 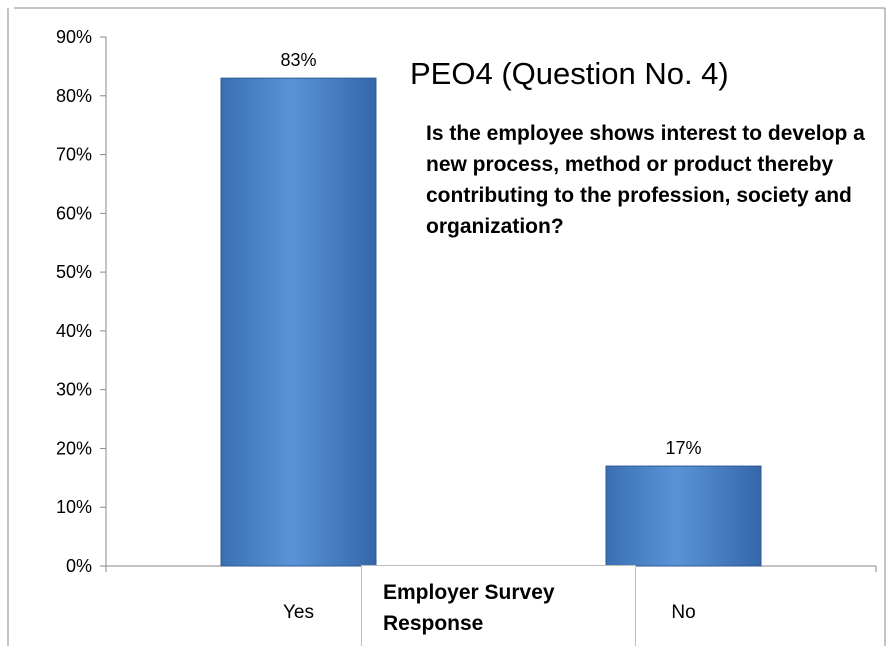 What do you see at coordinates (74, 507) in the screenshot?
I see `y-tick-label: 10%` at bounding box center [74, 507].